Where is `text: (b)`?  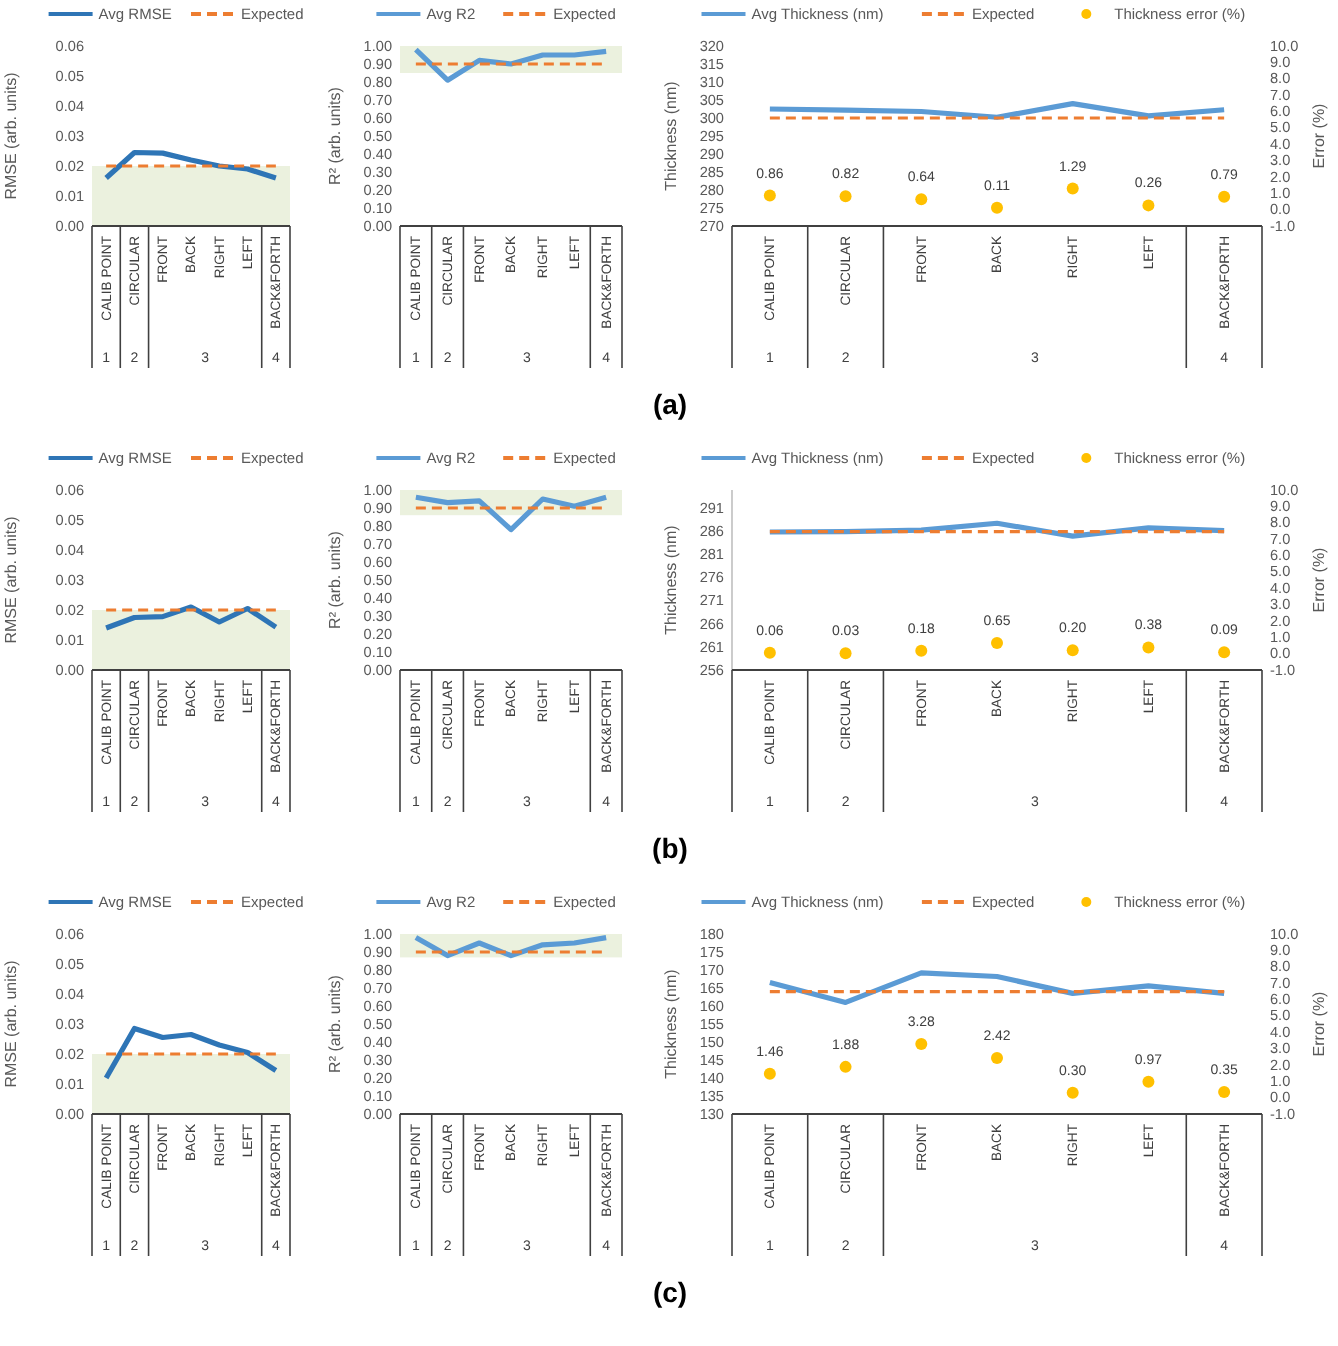
text: (b) is located at coordinates (670, 848).